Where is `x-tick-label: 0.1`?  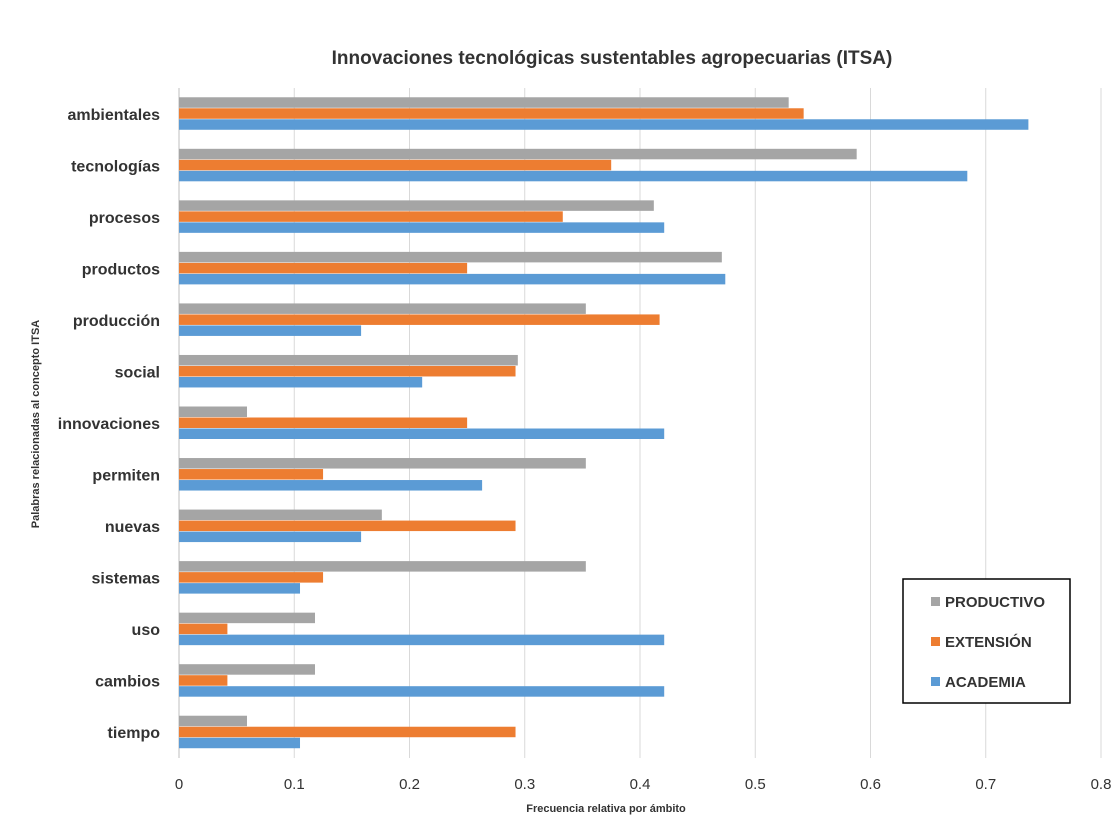 x-tick-label: 0.1 is located at coordinates (294, 784).